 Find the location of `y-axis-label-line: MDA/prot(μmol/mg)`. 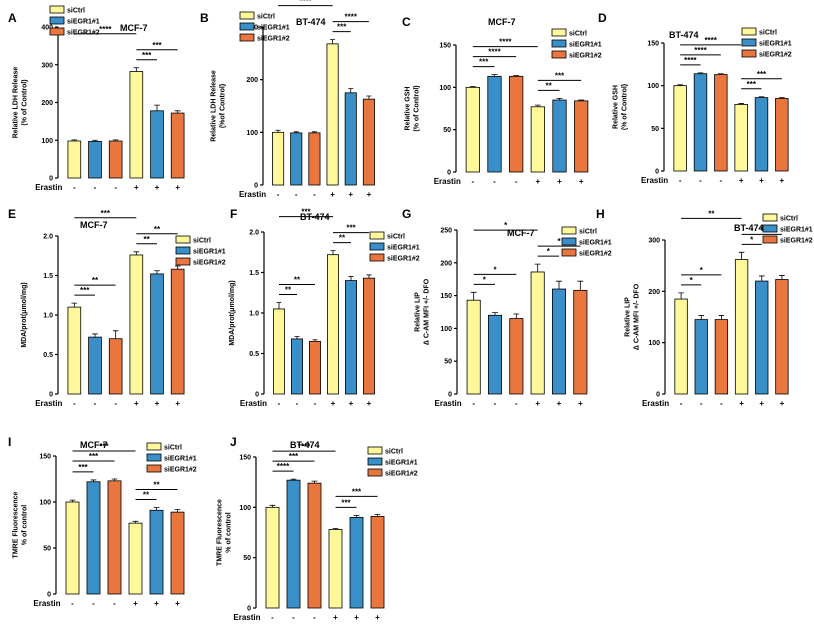

y-axis-label-line: MDA/prot(μmol/mg) is located at coordinates (232, 312).